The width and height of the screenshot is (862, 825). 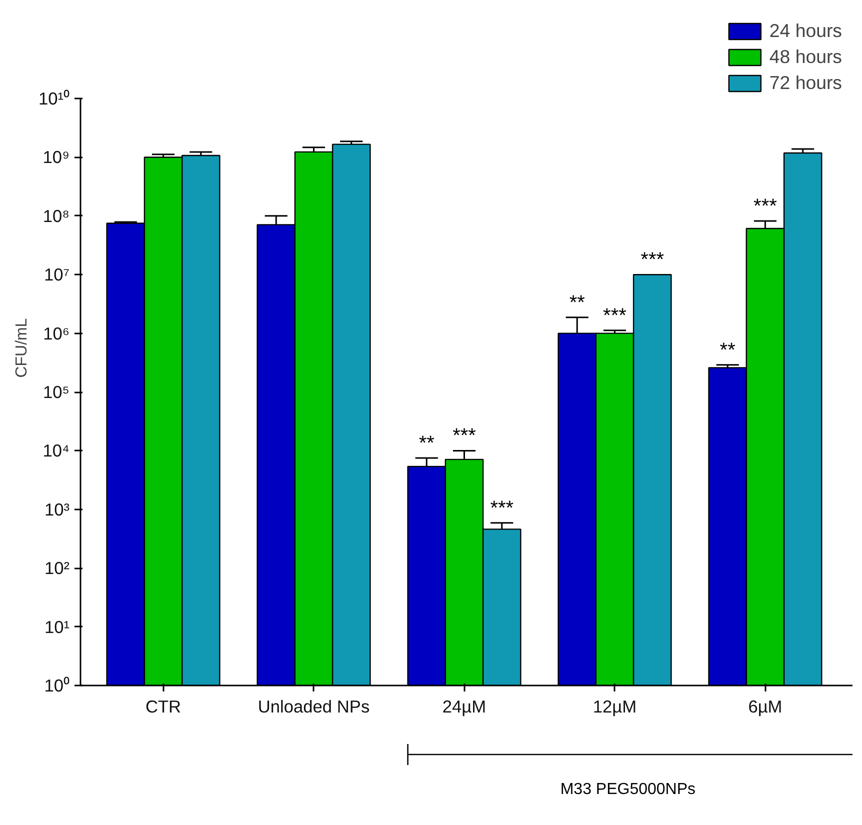 I want to click on y-tick-label: 10⁰, so click(x=57, y=686).